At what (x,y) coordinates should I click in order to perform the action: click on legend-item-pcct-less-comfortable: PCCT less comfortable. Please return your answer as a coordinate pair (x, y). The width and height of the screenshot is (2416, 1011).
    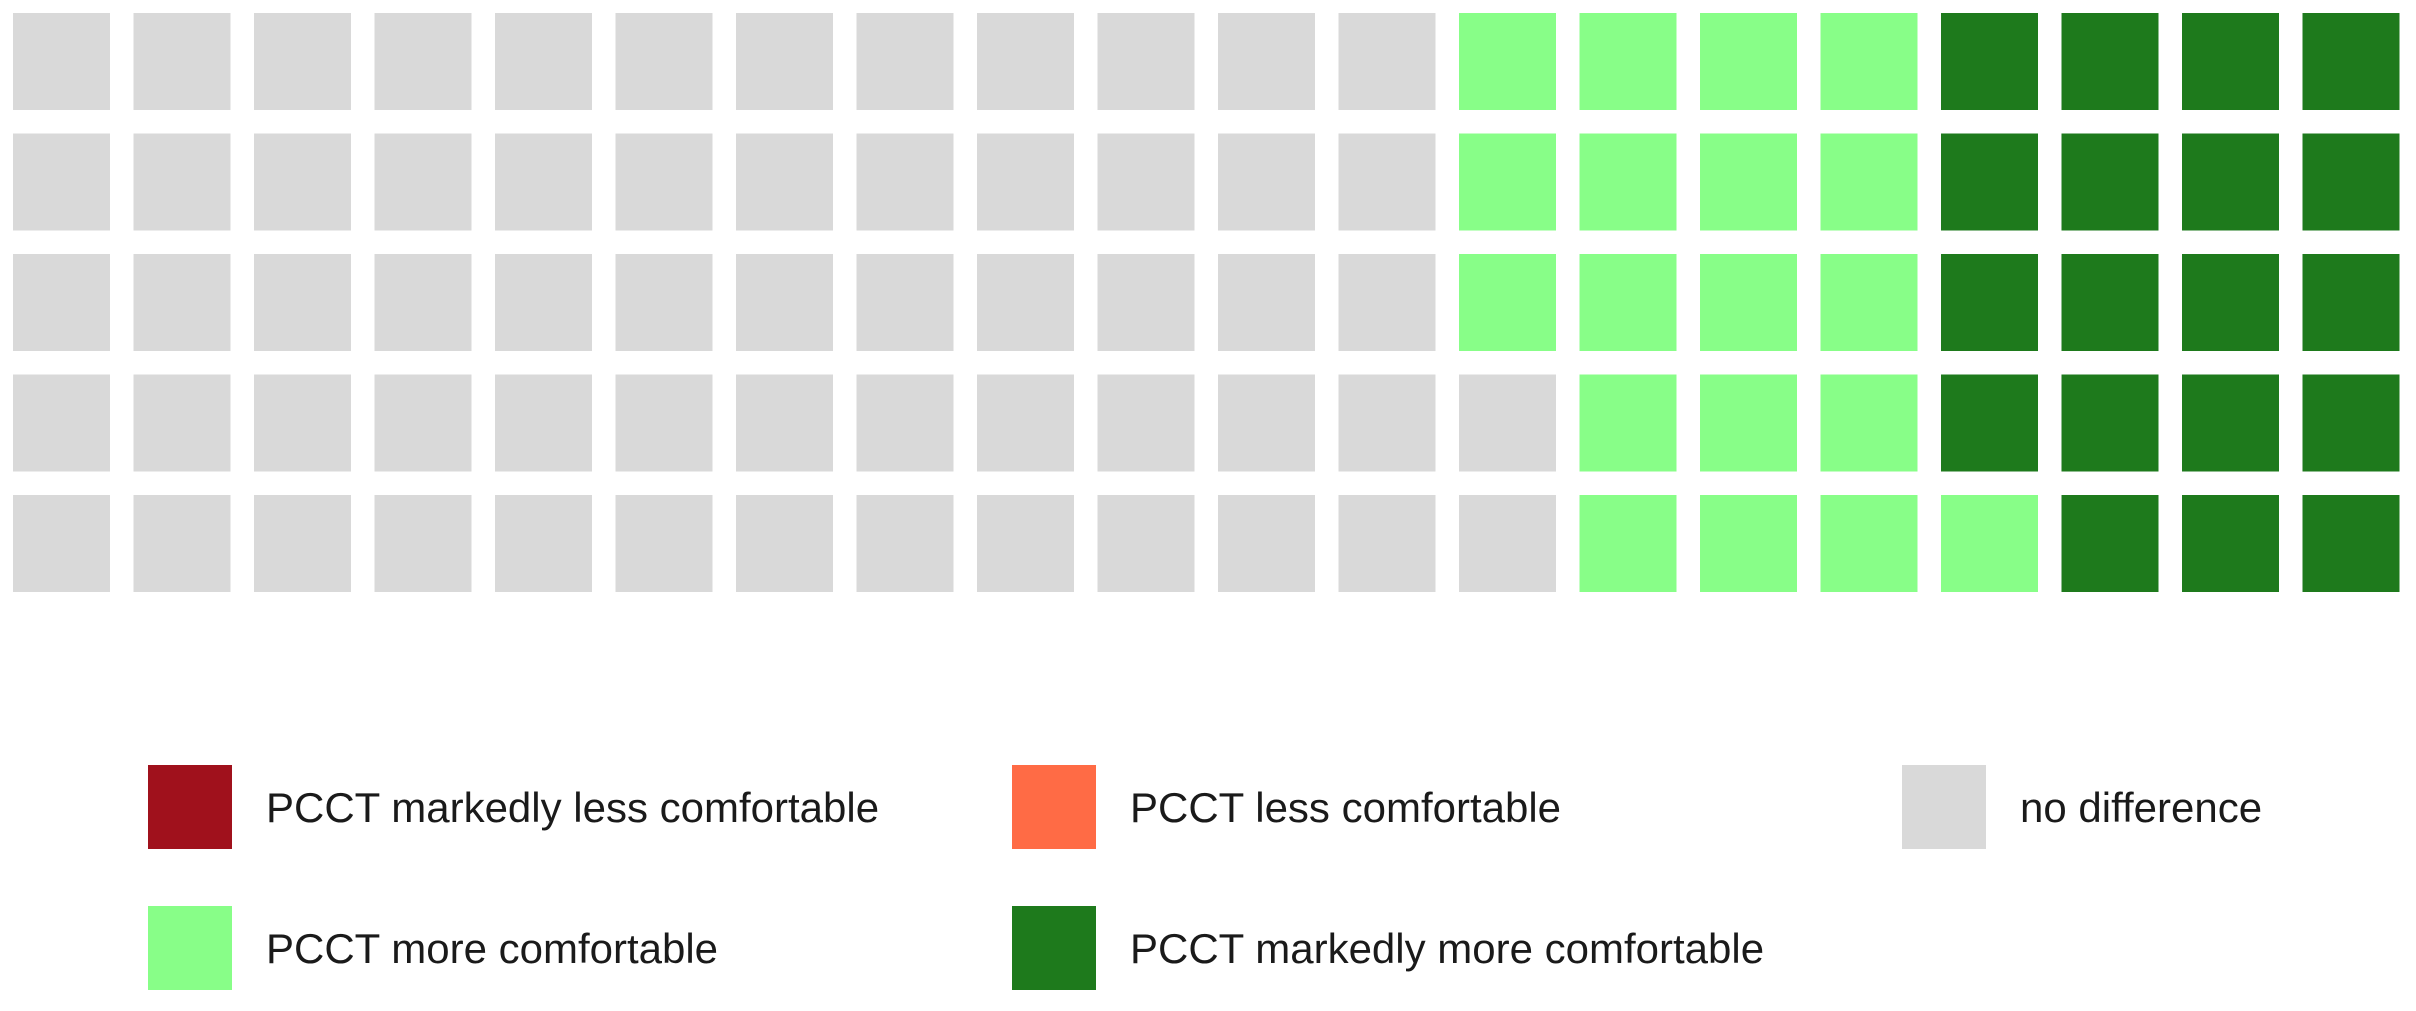
    Looking at the image, I should click on (1286, 807).